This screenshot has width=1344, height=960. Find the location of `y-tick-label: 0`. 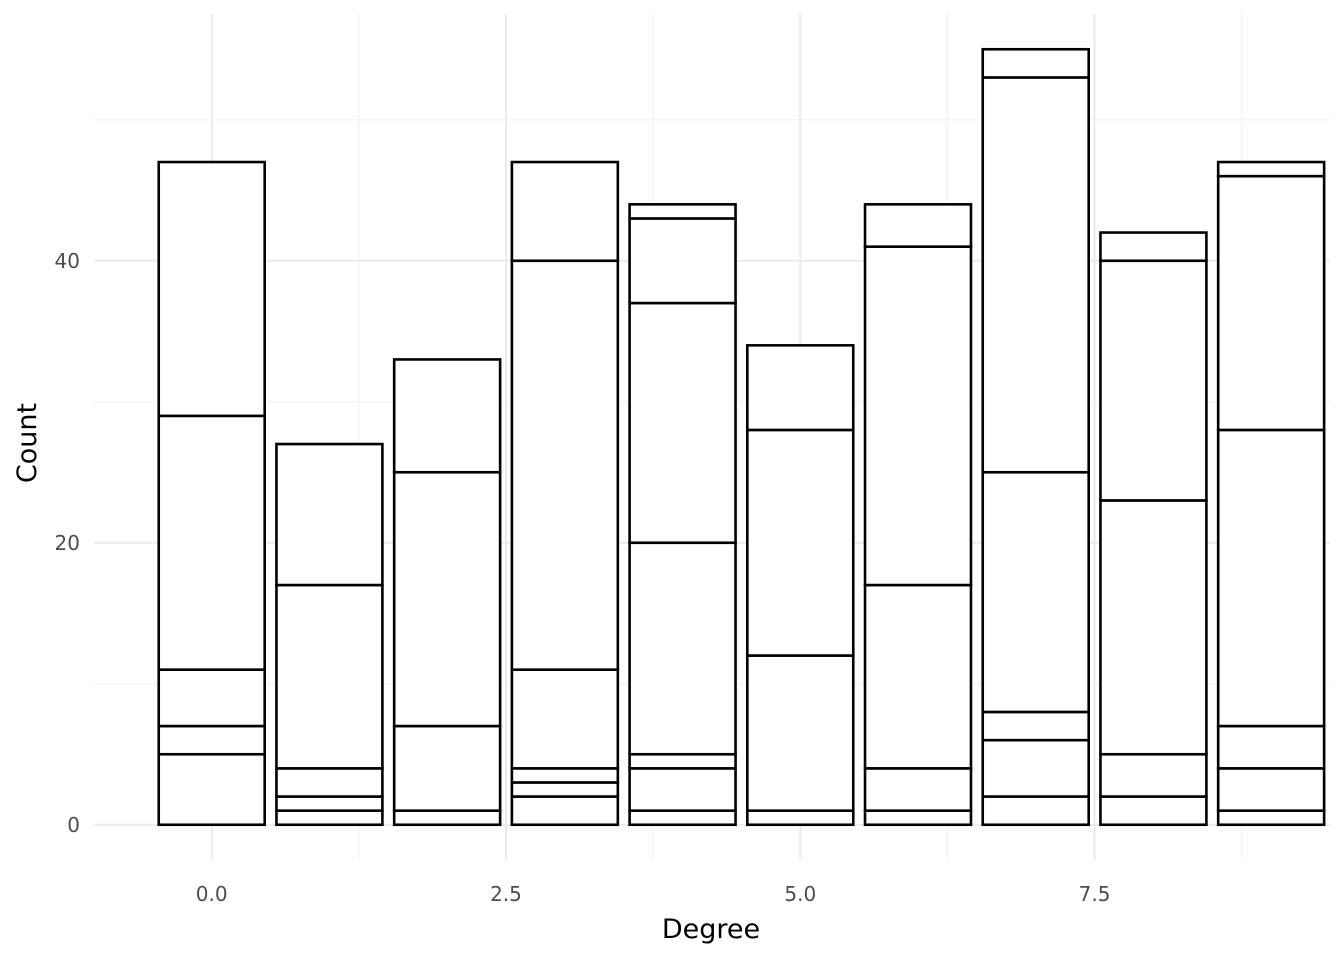

y-tick-label: 0 is located at coordinates (73, 825).